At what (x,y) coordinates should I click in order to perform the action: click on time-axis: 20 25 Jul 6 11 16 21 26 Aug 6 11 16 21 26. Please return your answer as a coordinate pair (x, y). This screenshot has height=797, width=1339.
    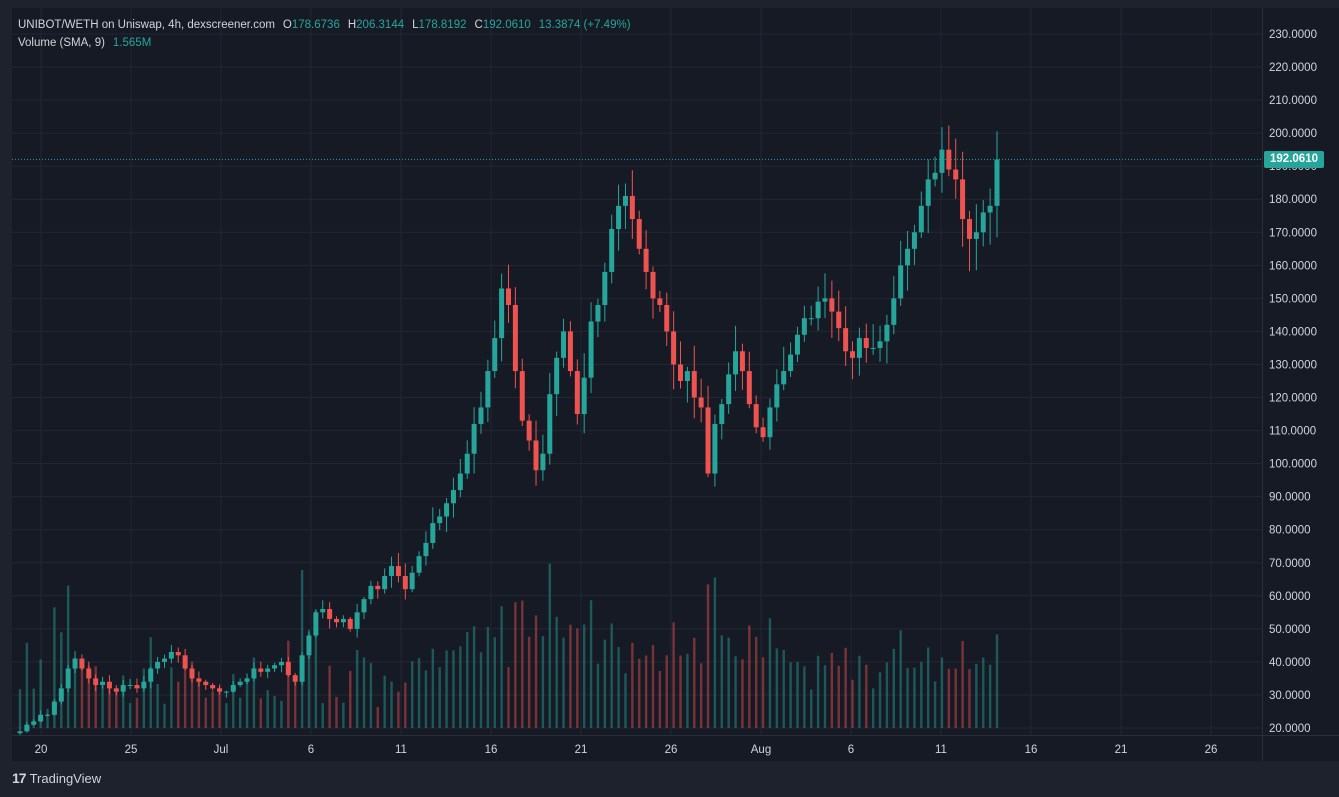
    Looking at the image, I should click on (637, 748).